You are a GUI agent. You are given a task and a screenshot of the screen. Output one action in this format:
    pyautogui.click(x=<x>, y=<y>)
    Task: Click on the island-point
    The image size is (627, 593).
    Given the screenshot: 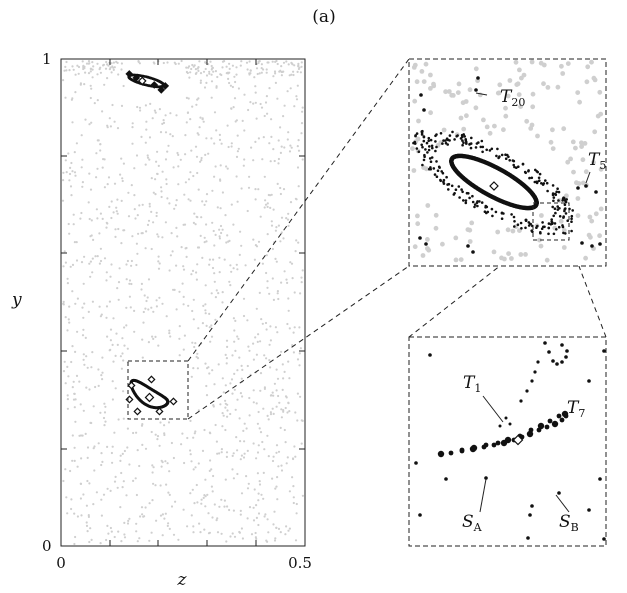 What is the action you would take?
    pyautogui.click(x=557, y=364)
    